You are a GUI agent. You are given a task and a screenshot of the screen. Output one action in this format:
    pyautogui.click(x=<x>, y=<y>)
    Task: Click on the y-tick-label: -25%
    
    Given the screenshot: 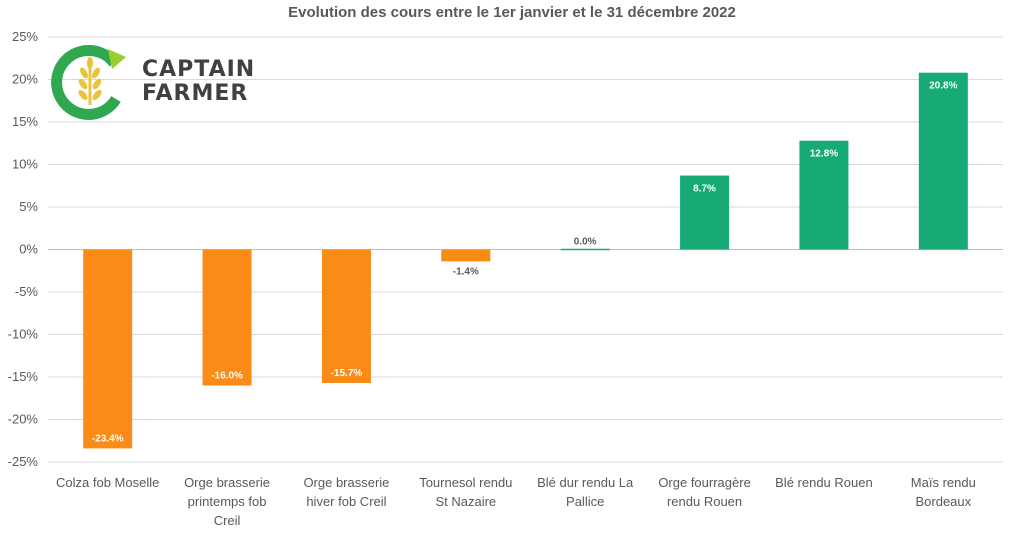 What is the action you would take?
    pyautogui.click(x=23, y=461)
    